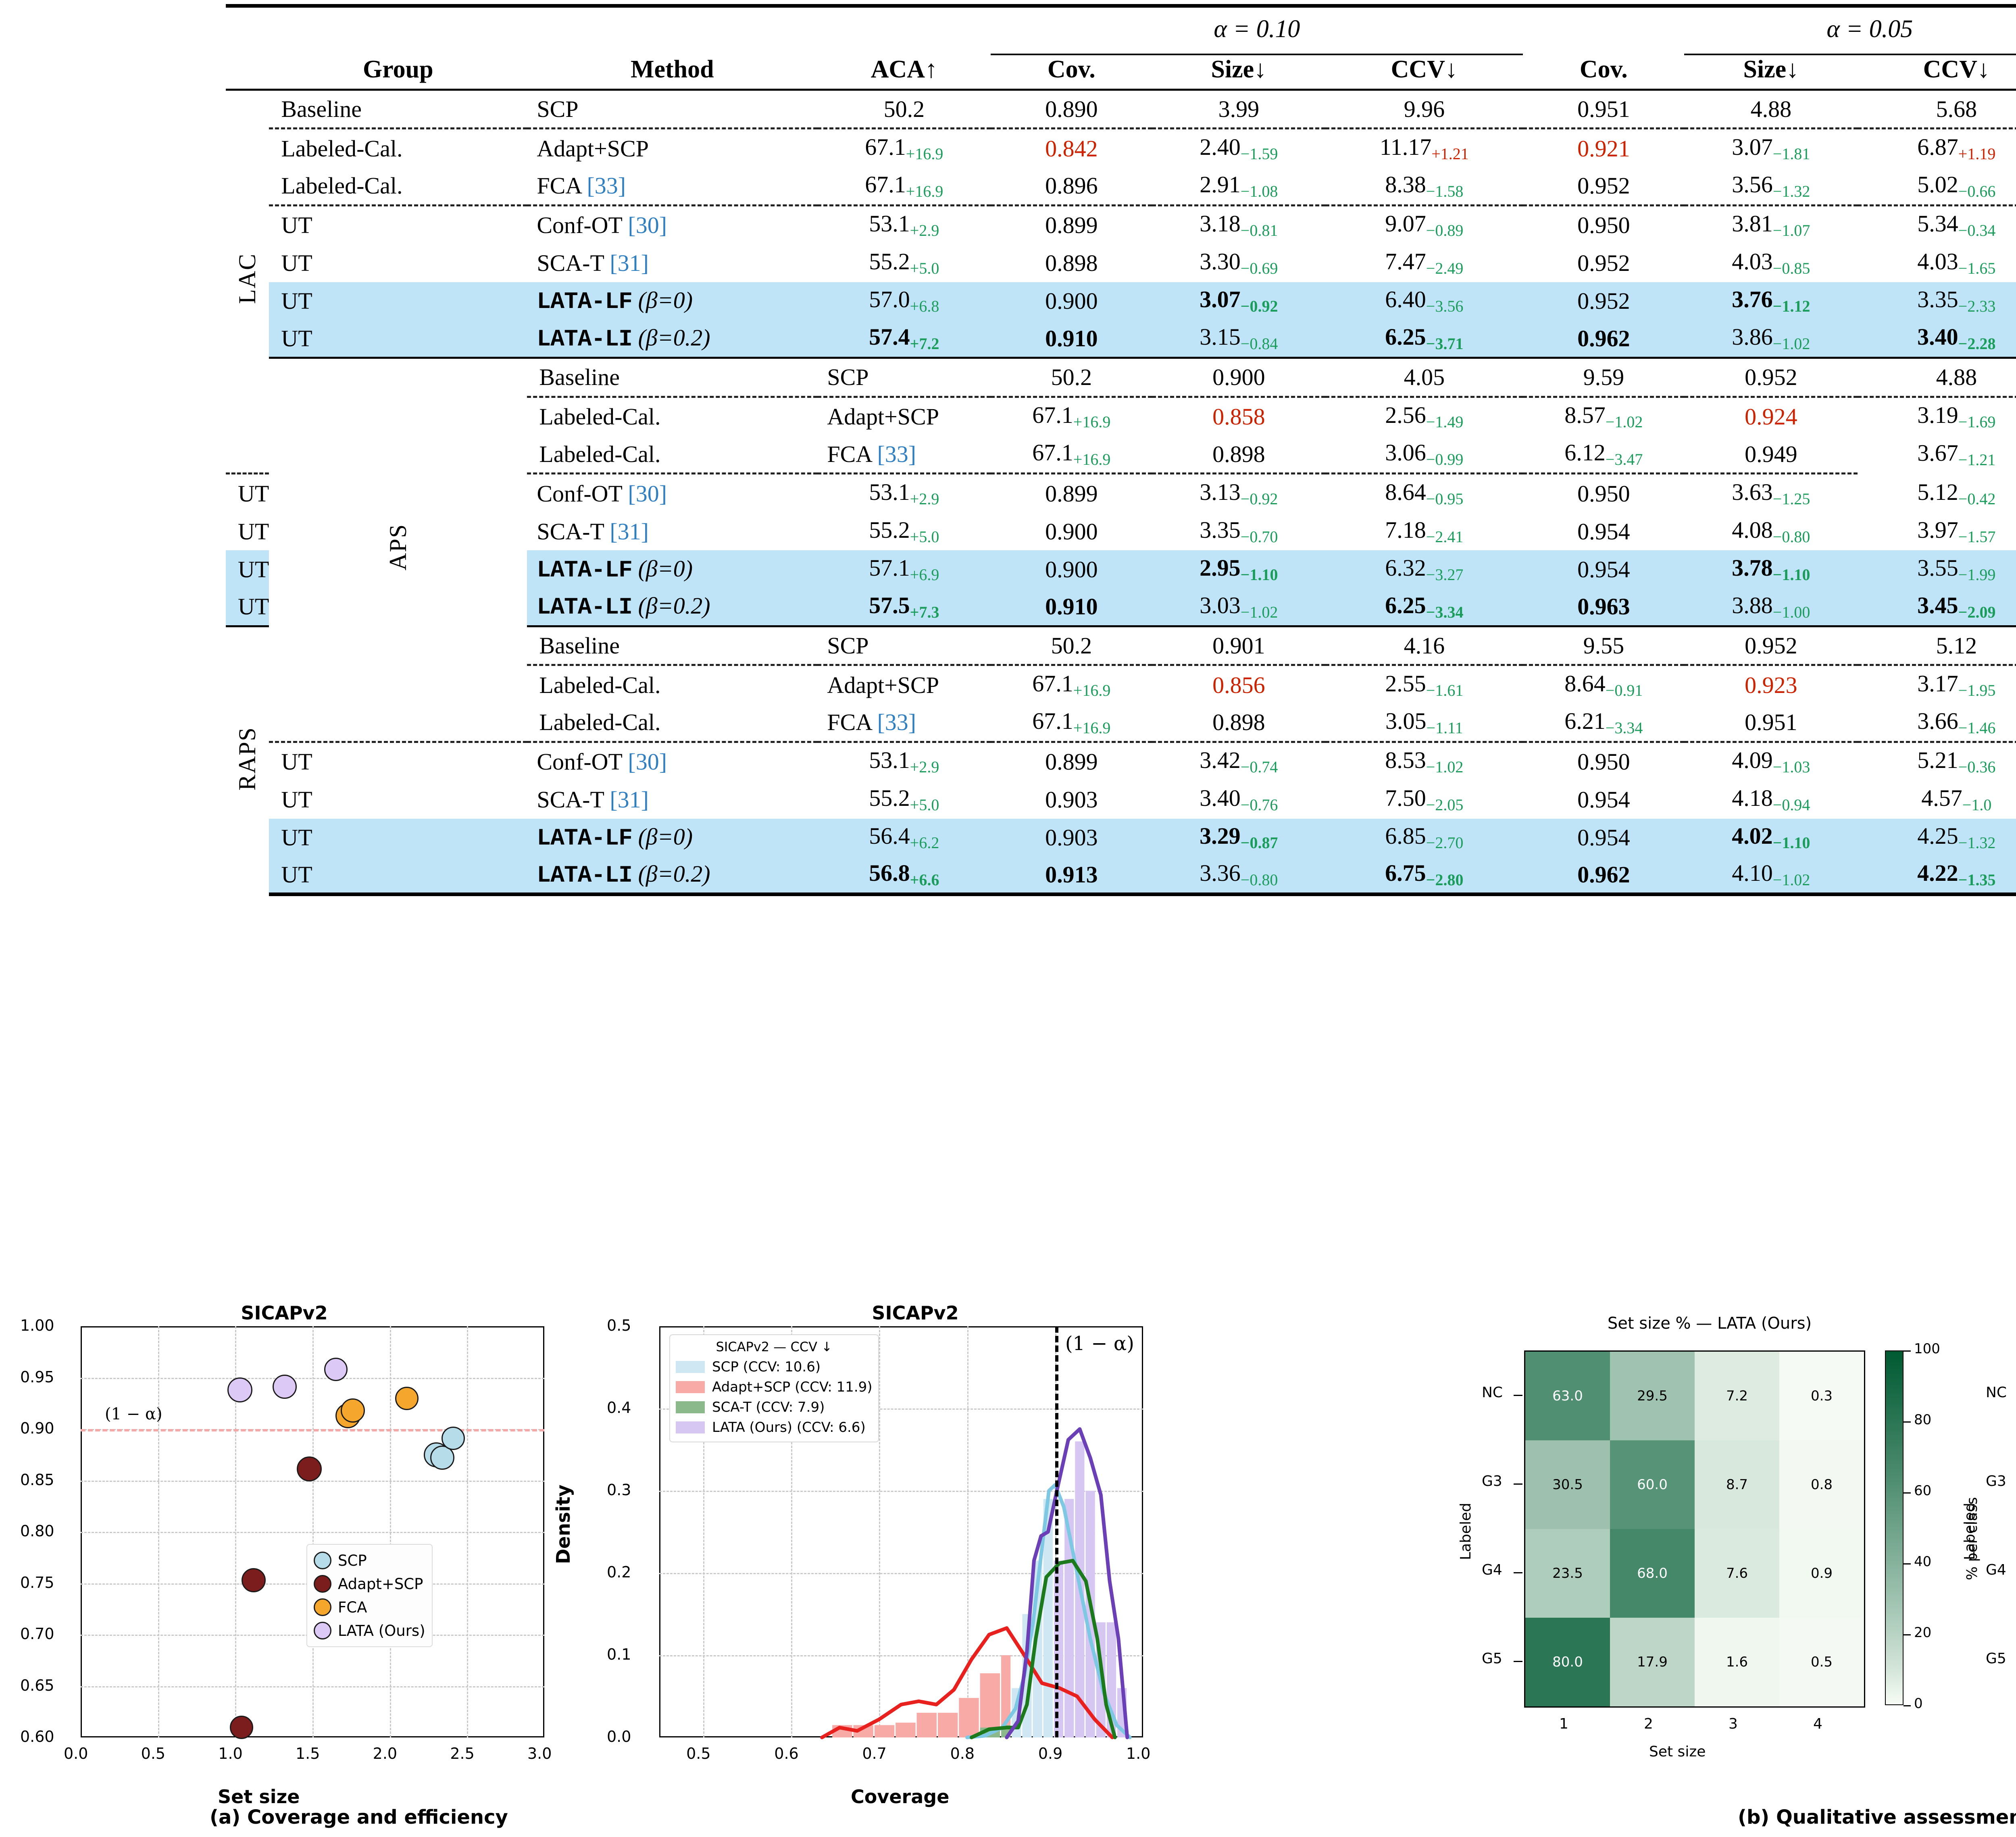 The width and height of the screenshot is (2016, 1837). What do you see at coordinates (1424, 646) in the screenshot?
I see `cell-size-010: 4.16` at bounding box center [1424, 646].